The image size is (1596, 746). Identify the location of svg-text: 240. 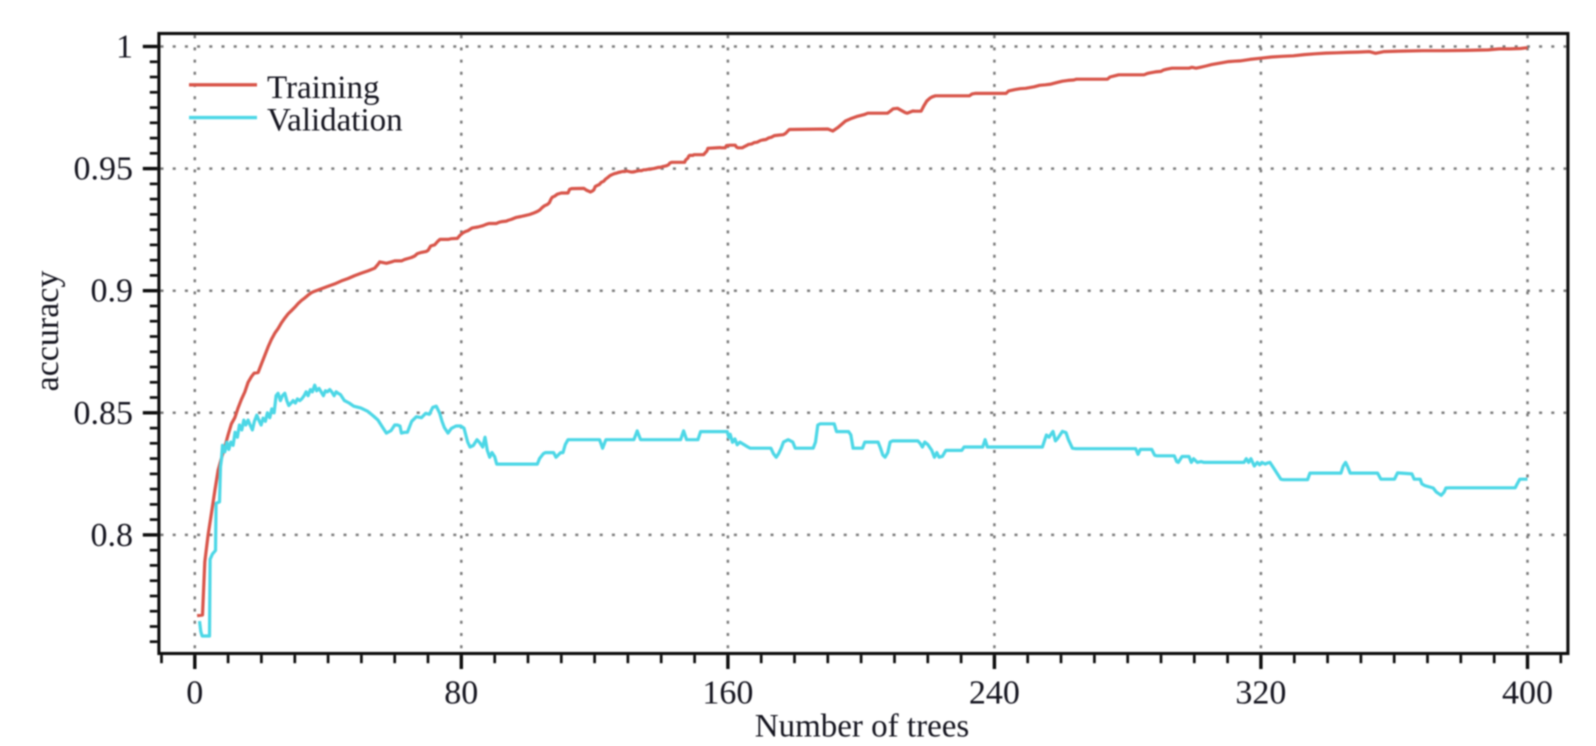
(994, 693).